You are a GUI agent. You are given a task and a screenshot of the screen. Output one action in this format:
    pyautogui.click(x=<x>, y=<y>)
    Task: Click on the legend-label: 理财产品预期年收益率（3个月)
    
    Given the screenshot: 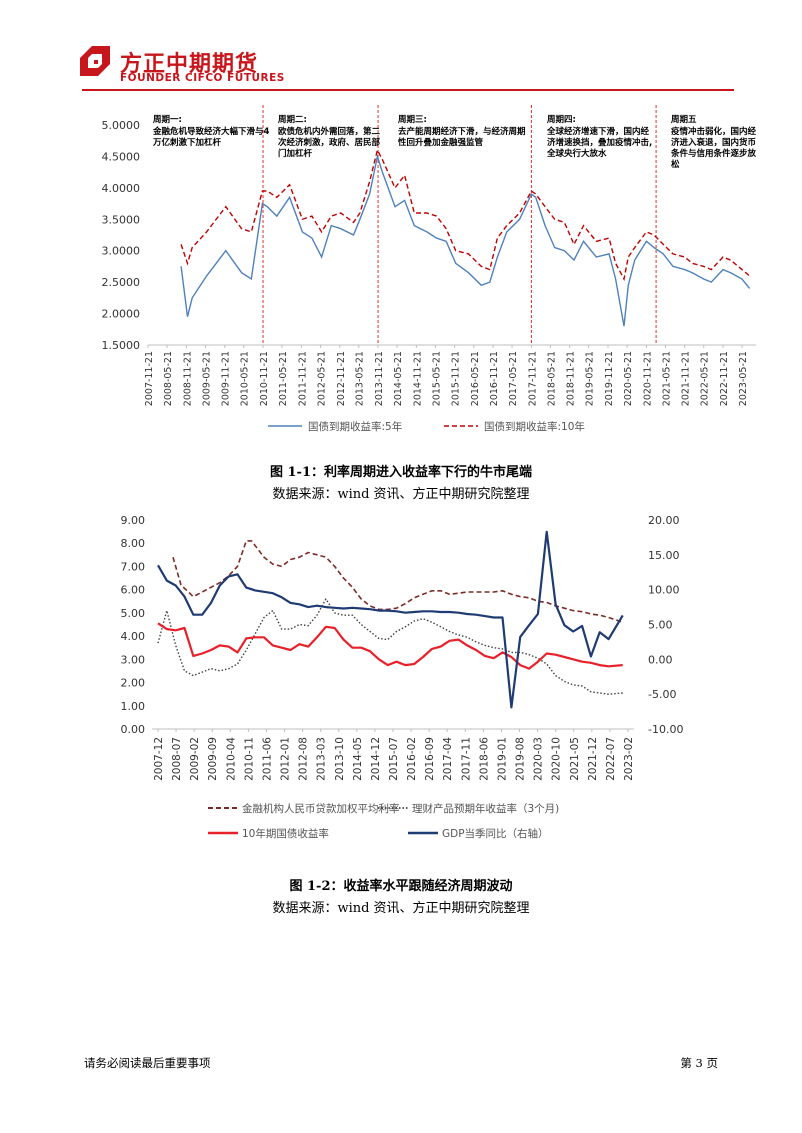 What is the action you would take?
    pyautogui.click(x=485, y=808)
    